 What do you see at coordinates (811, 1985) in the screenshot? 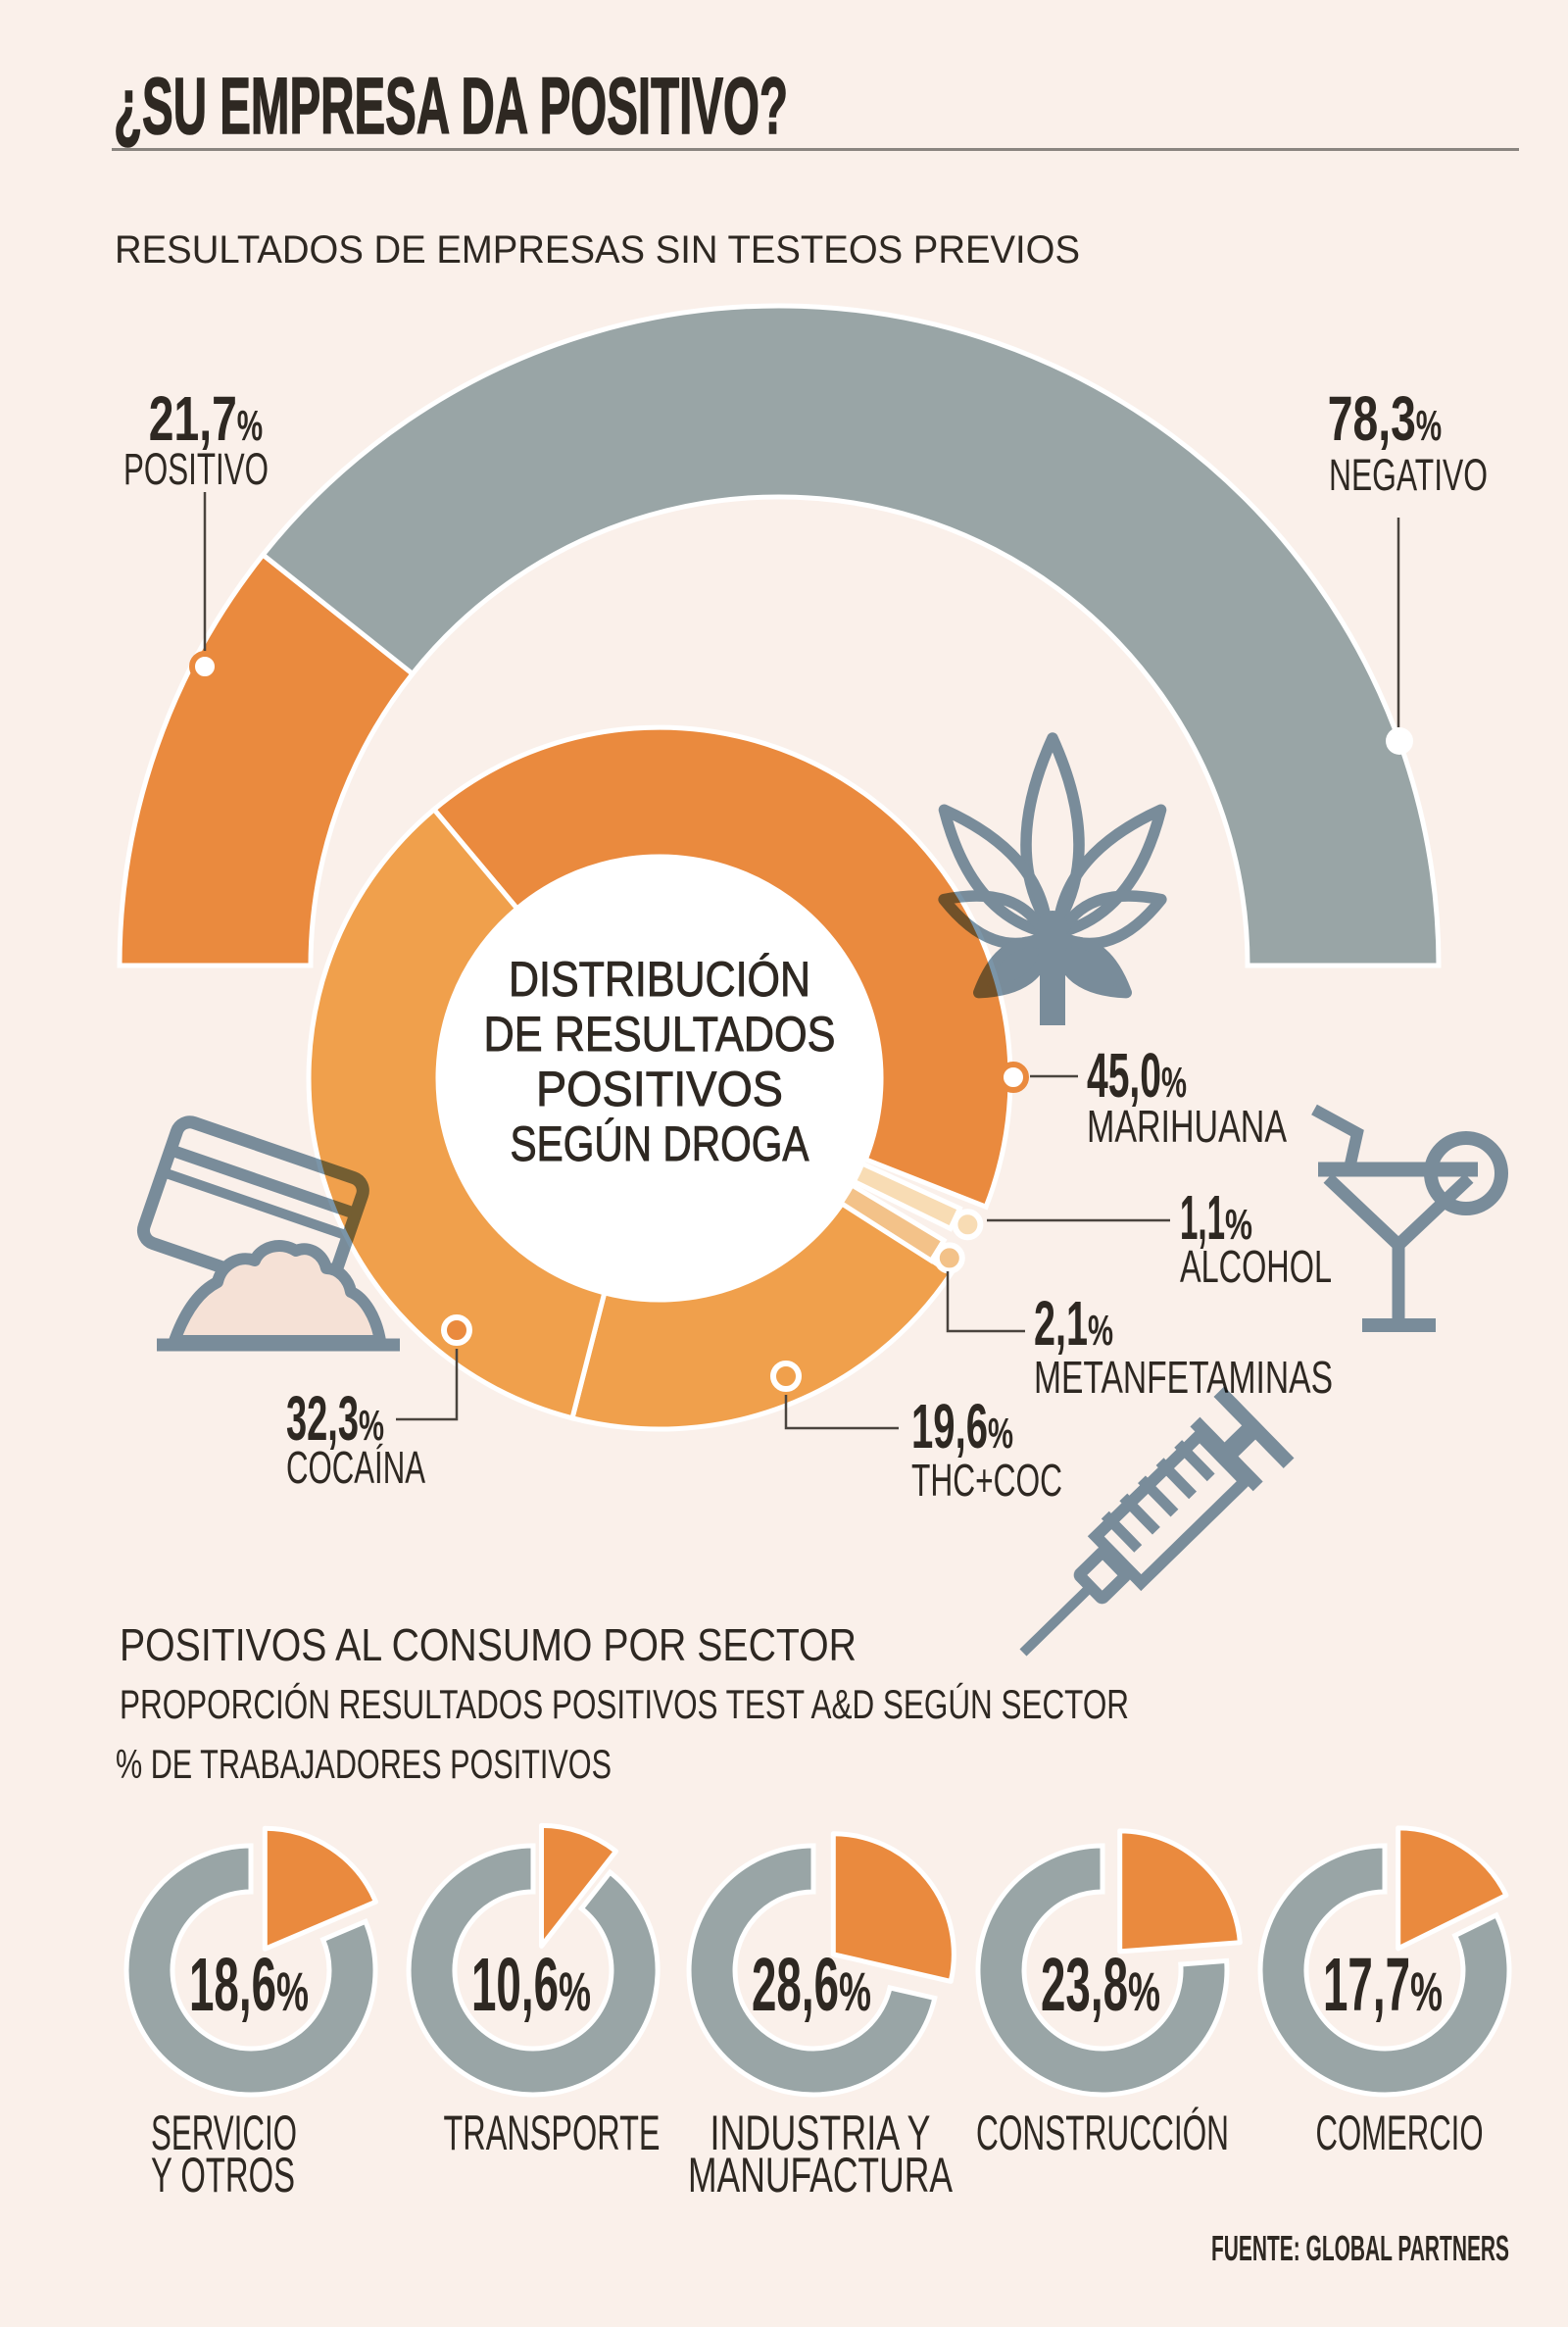
I see `svg-text: 28,6%` at bounding box center [811, 1985].